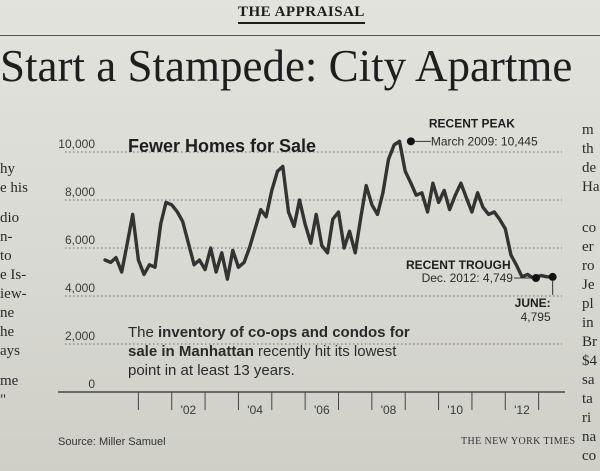 This screenshot has height=471, width=600. What do you see at coordinates (589, 361) in the screenshot?
I see `right-column-line: $4` at bounding box center [589, 361].